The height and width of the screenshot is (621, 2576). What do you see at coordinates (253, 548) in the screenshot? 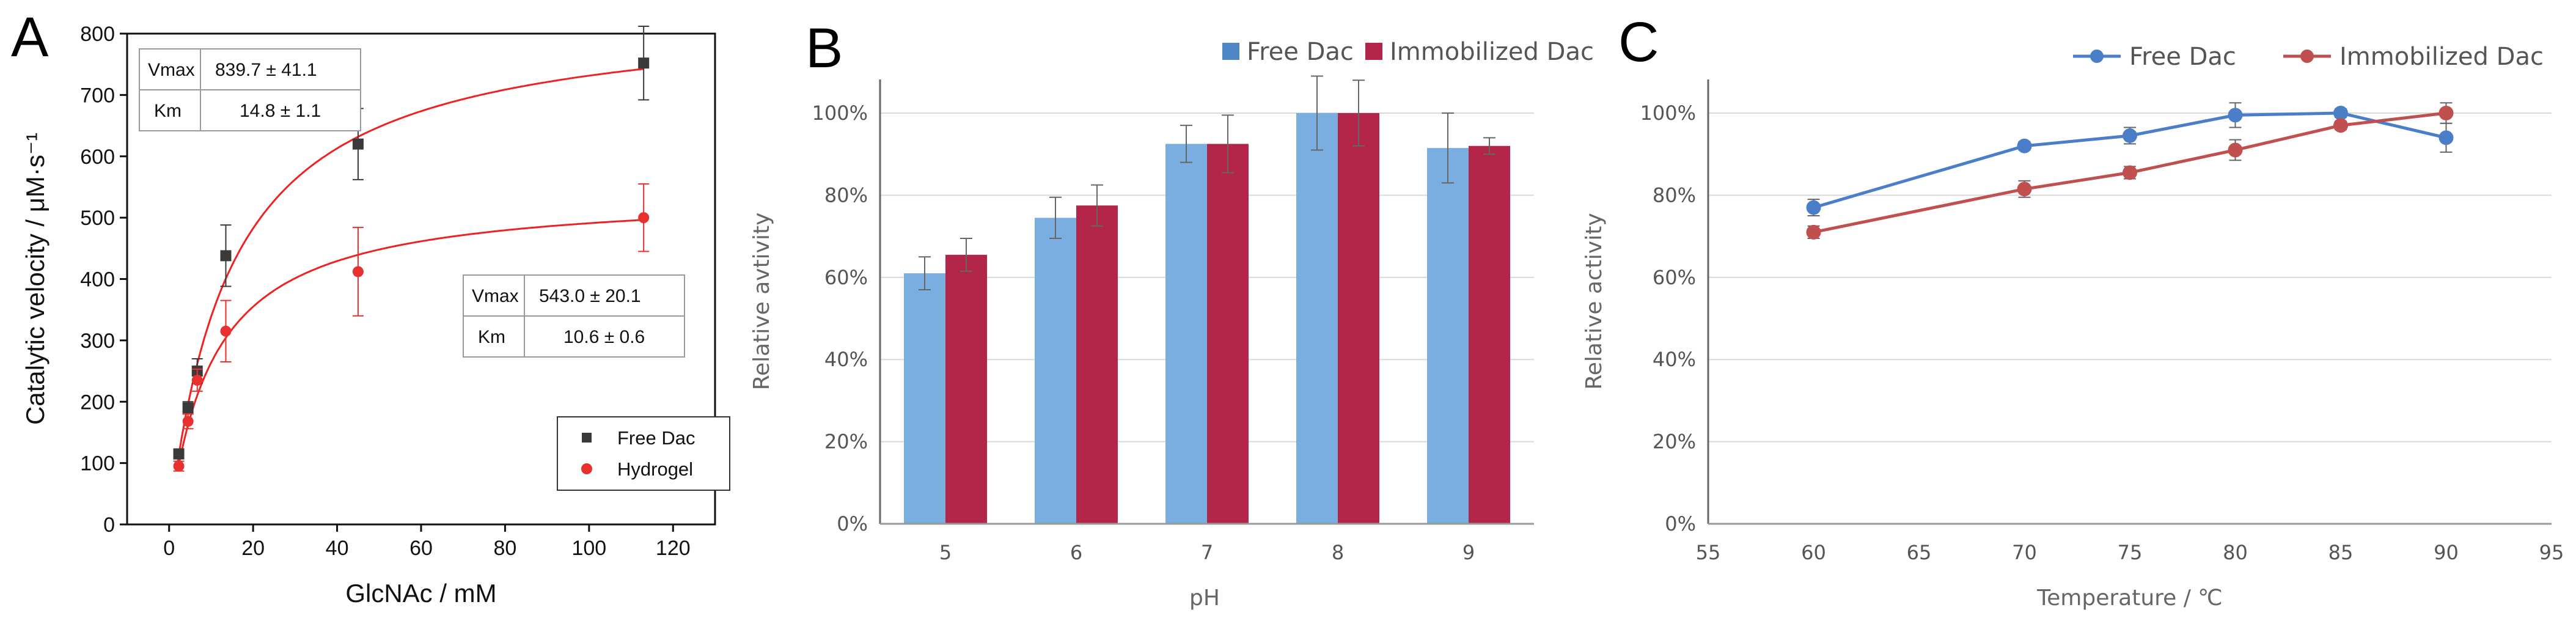
I see `x-tick-label: 20` at bounding box center [253, 548].